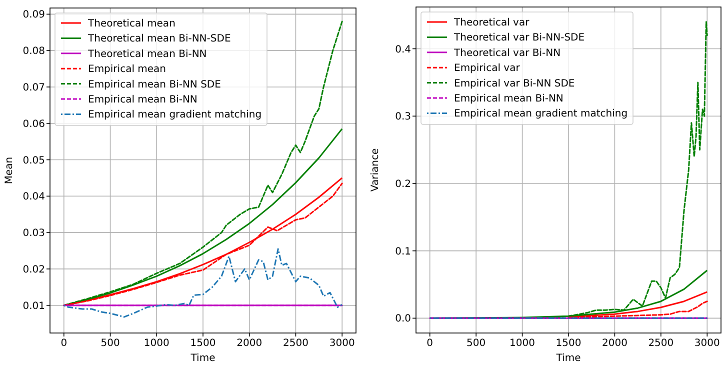  What do you see at coordinates (403, 319) in the screenshot?
I see `y-tick-label: 0.0` at bounding box center [403, 319].